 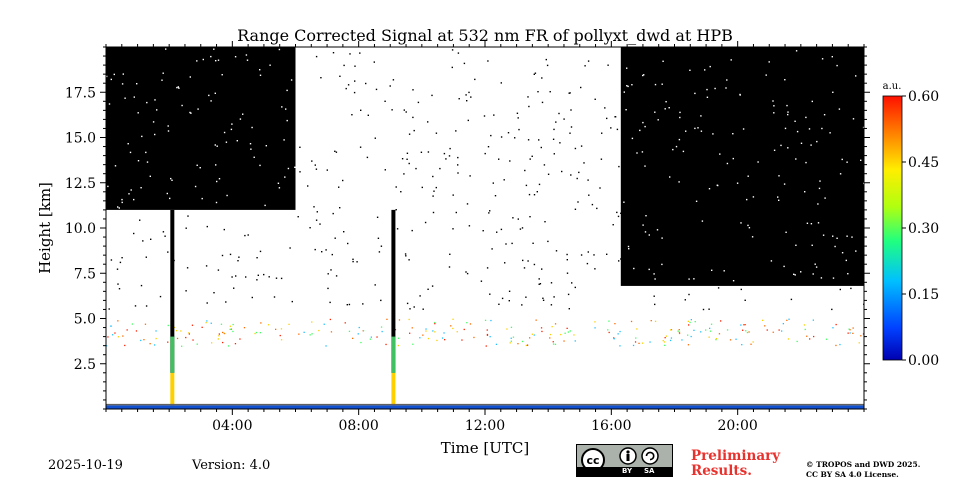 I want to click on cc-license-badge: cc BY SA, so click(x=624, y=460).